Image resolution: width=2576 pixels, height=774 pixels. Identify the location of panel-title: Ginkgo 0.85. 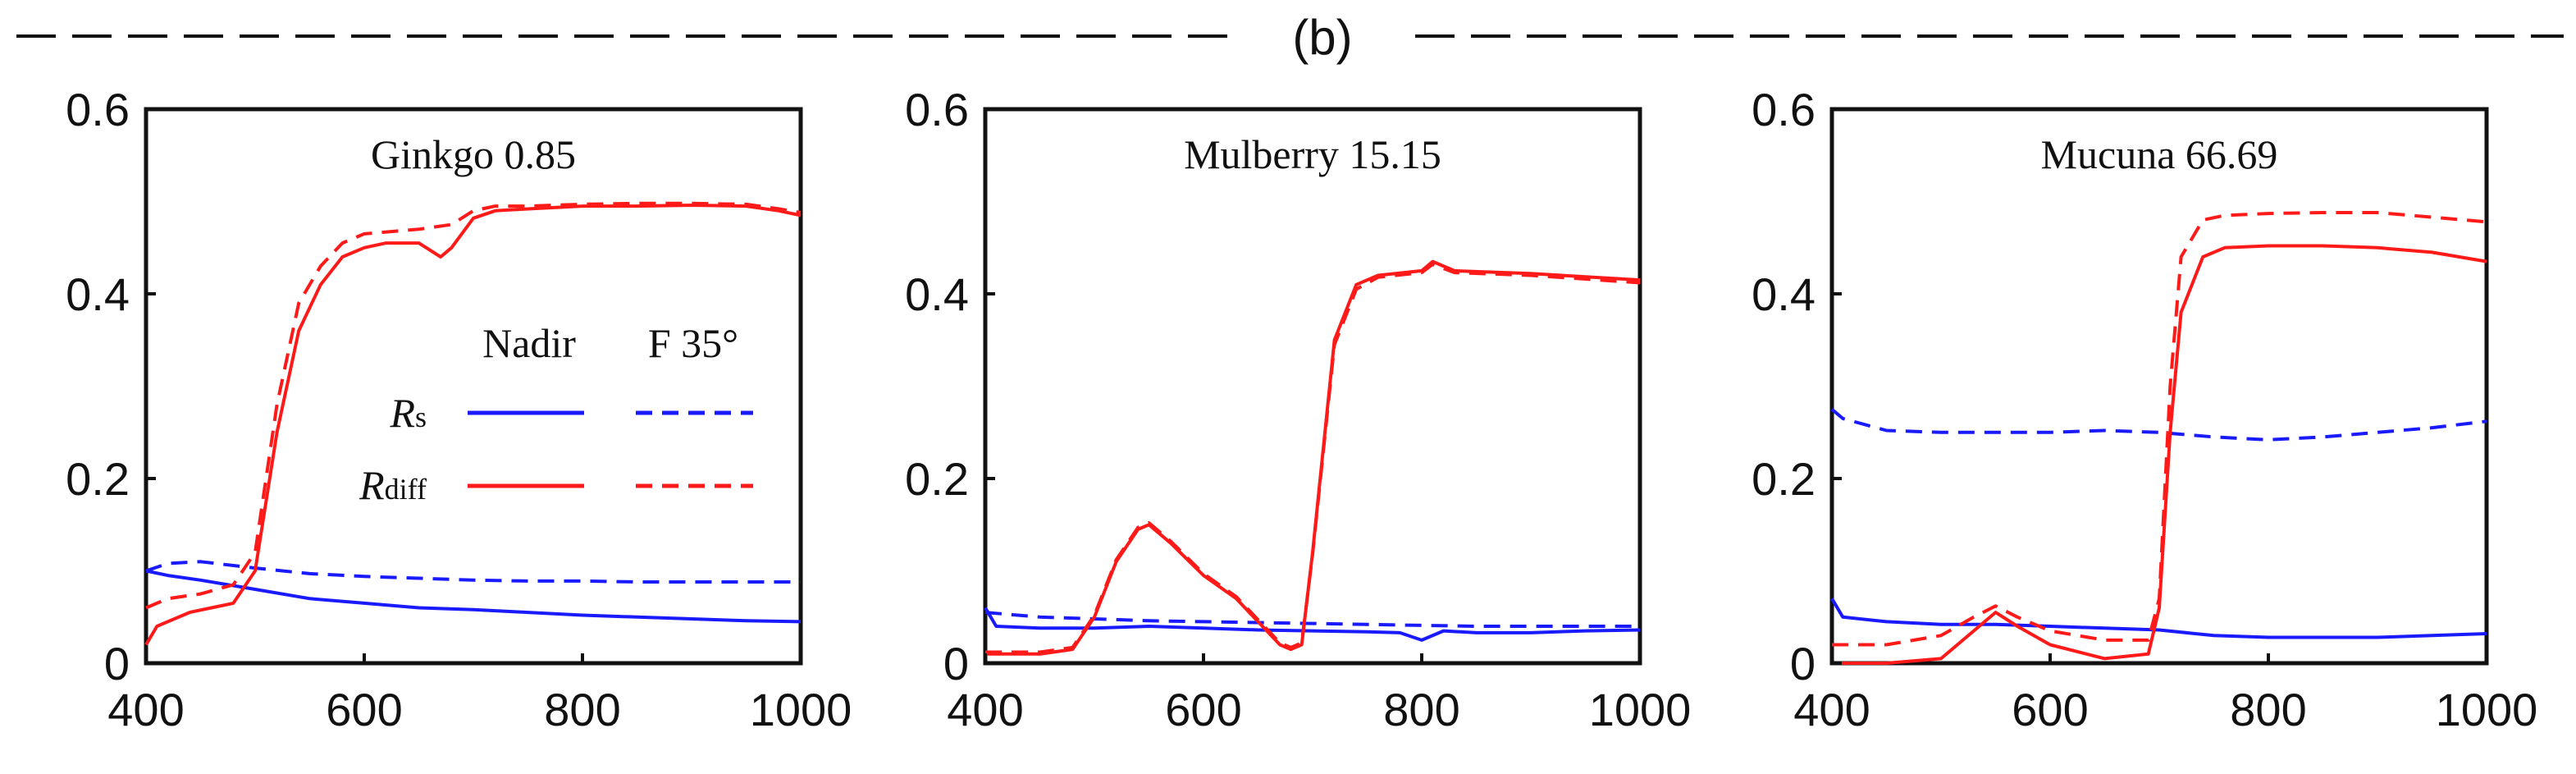
(473, 154).